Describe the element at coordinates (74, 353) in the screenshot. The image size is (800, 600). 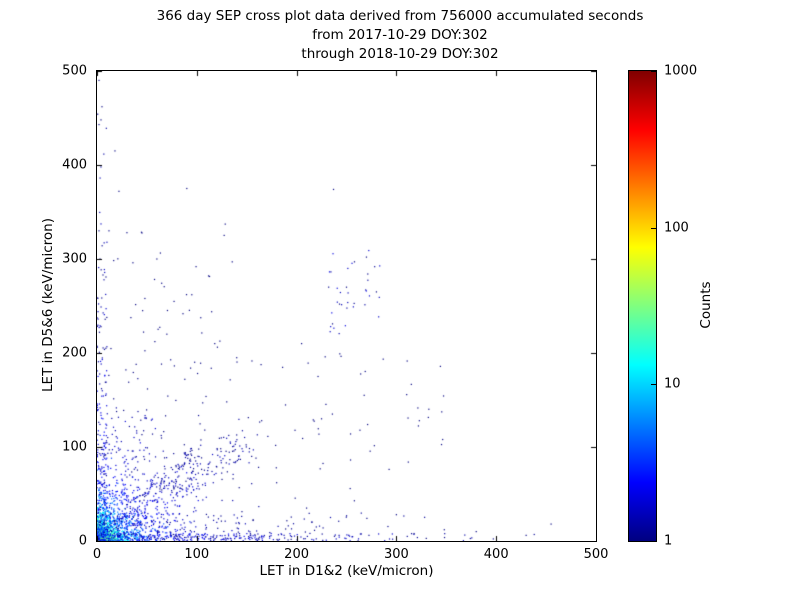
I see `y-tick-label: 200` at that location.